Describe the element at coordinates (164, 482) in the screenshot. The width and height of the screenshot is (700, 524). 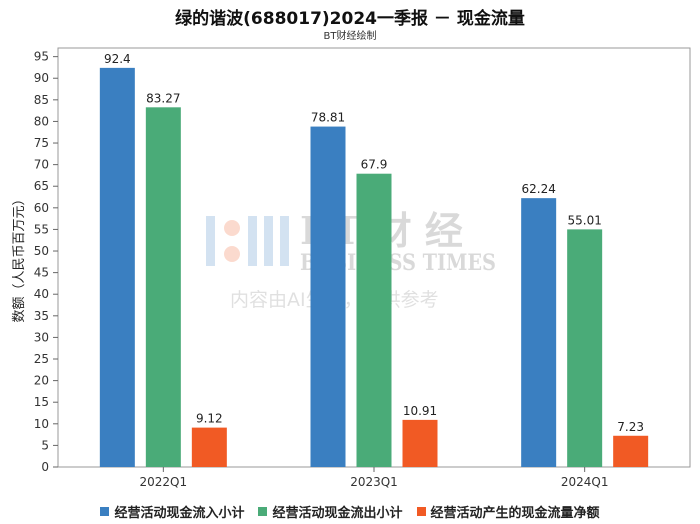
I see `x-tick-label: 2022Q1` at that location.